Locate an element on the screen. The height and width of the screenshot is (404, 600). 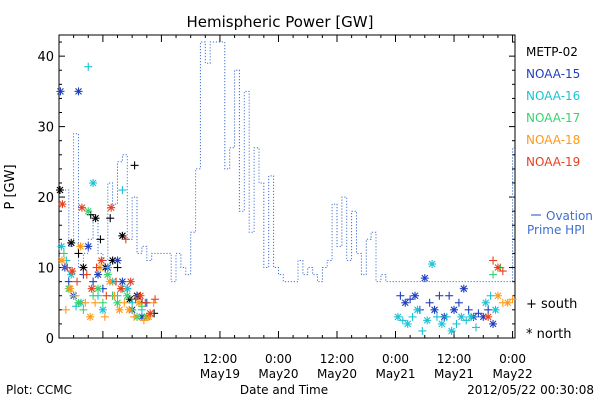
y-tick-label: 30 is located at coordinates (45, 128).